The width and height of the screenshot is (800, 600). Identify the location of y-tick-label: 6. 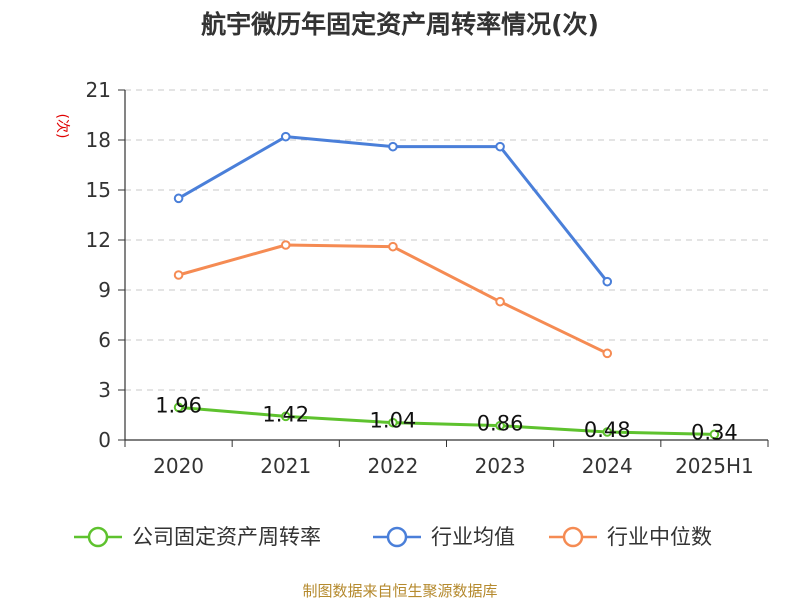
(104, 340).